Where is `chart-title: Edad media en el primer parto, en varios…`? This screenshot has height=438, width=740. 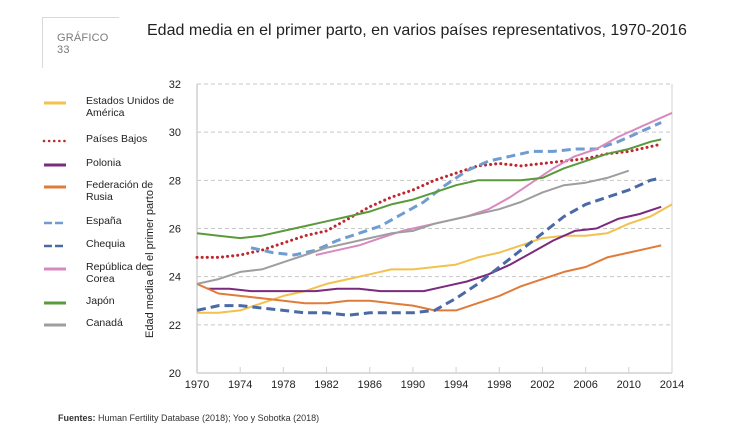
chart-title: Edad media en el primer parto, en varios… is located at coordinates (417, 30).